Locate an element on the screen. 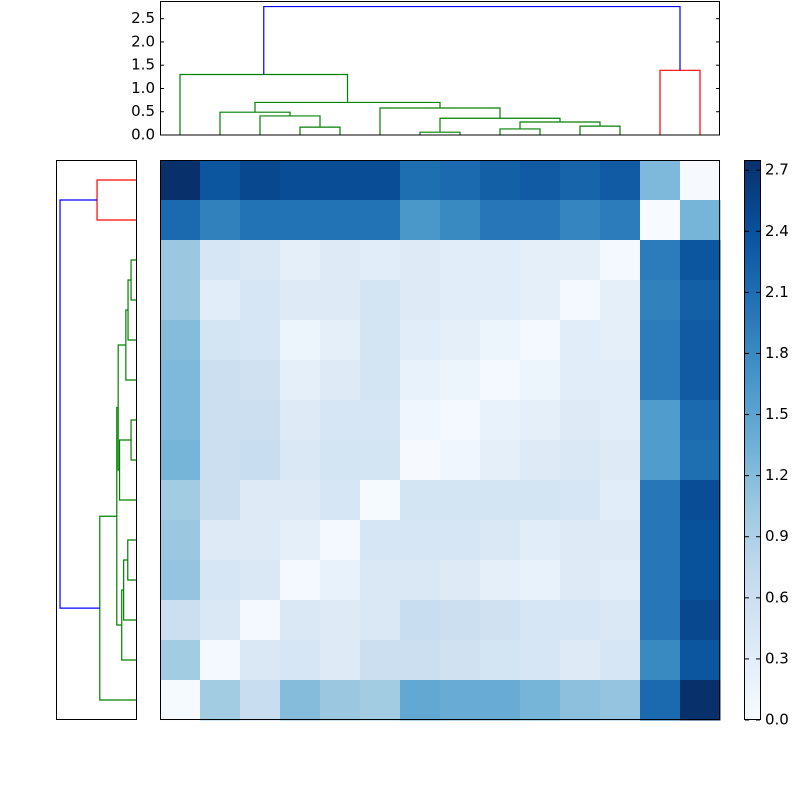  y-tick-label: 1.0 is located at coordinates (143, 88).